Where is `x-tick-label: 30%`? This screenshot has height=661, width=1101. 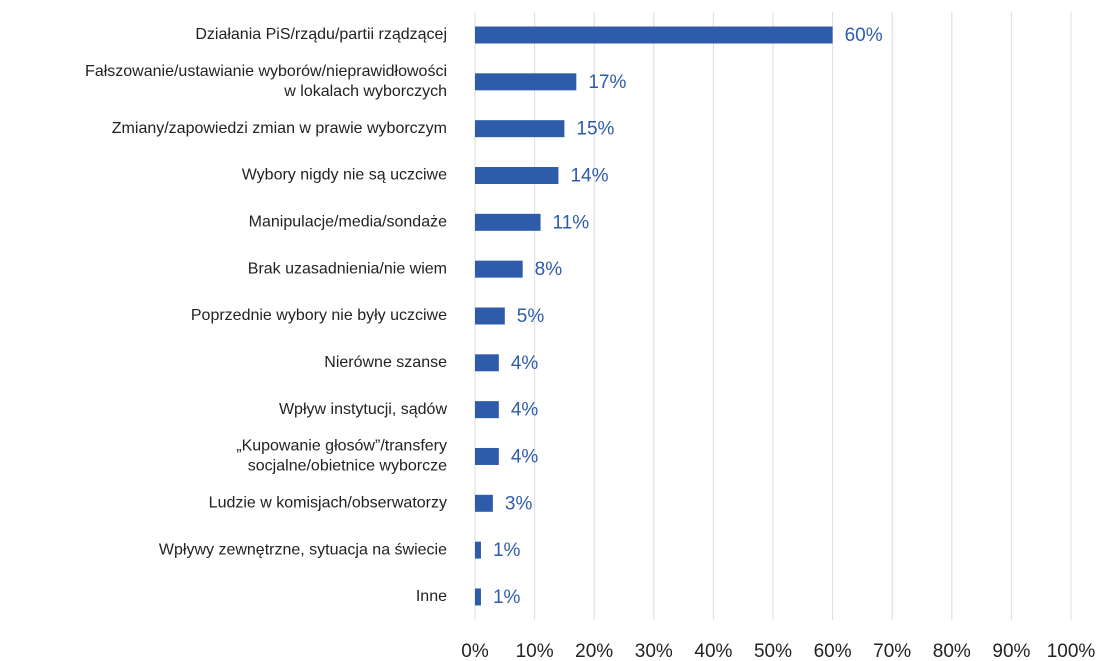 x-tick-label: 30% is located at coordinates (654, 651).